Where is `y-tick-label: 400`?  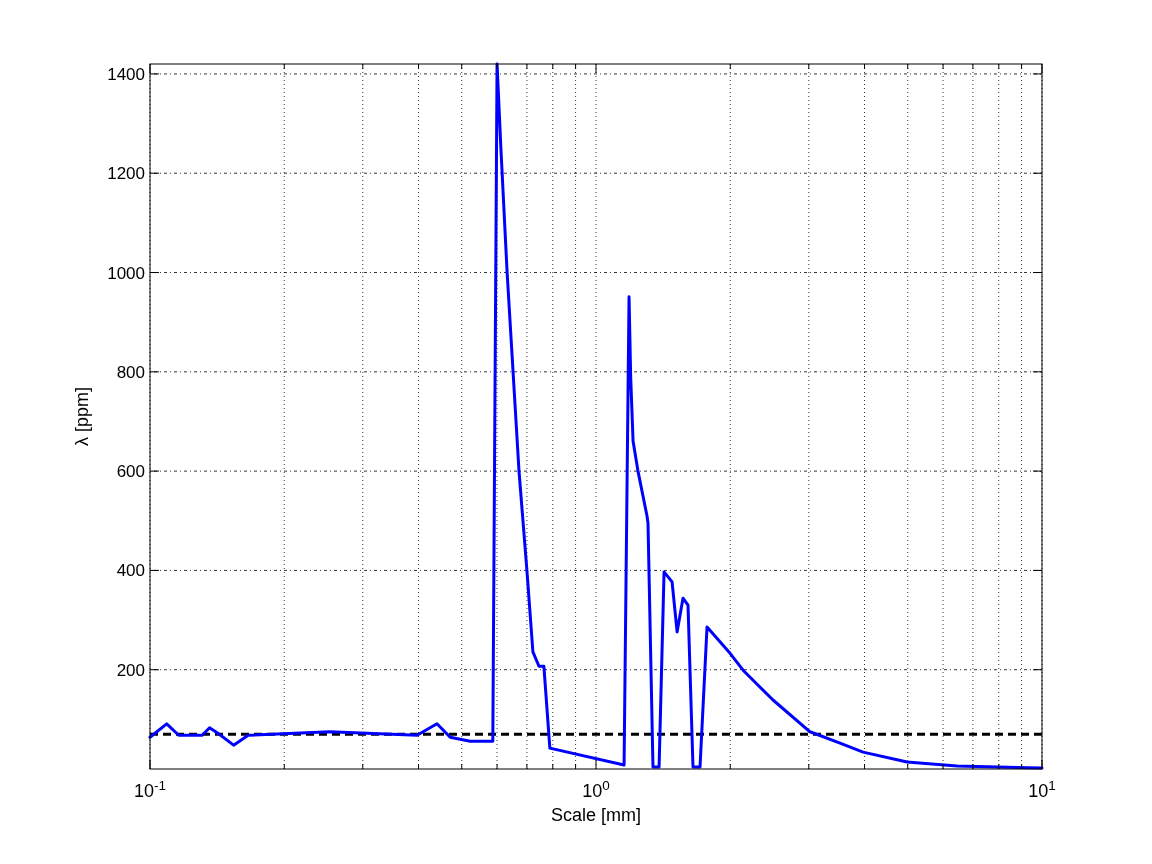
y-tick-label: 400 is located at coordinates (130, 571).